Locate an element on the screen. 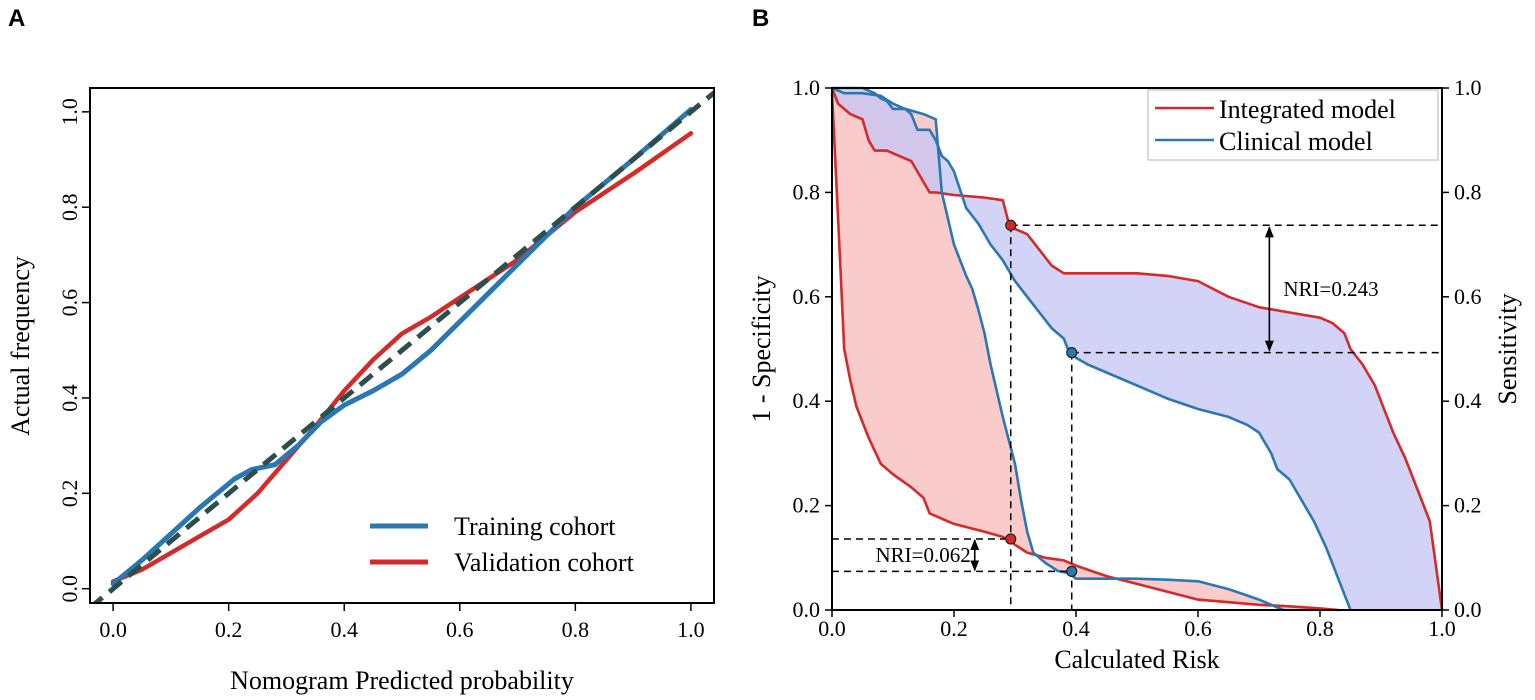  legend-box-b is located at coordinates (1293, 125).